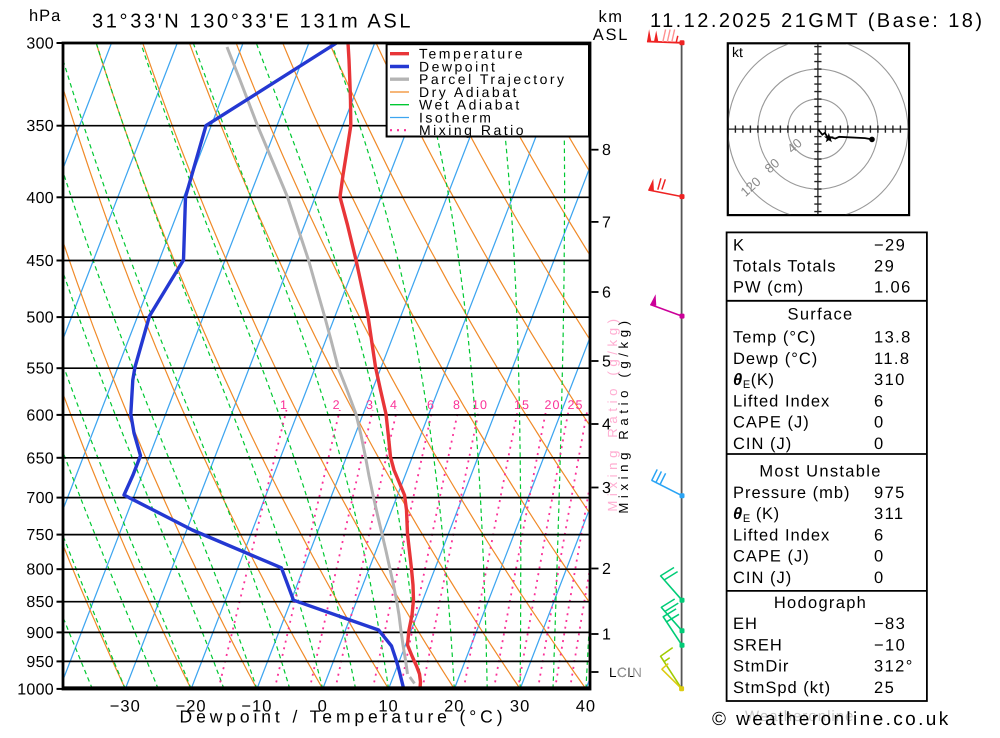 The width and height of the screenshot is (1000, 738). Describe the element at coordinates (125, 707) in the screenshot. I see `svg-text: −30` at that location.